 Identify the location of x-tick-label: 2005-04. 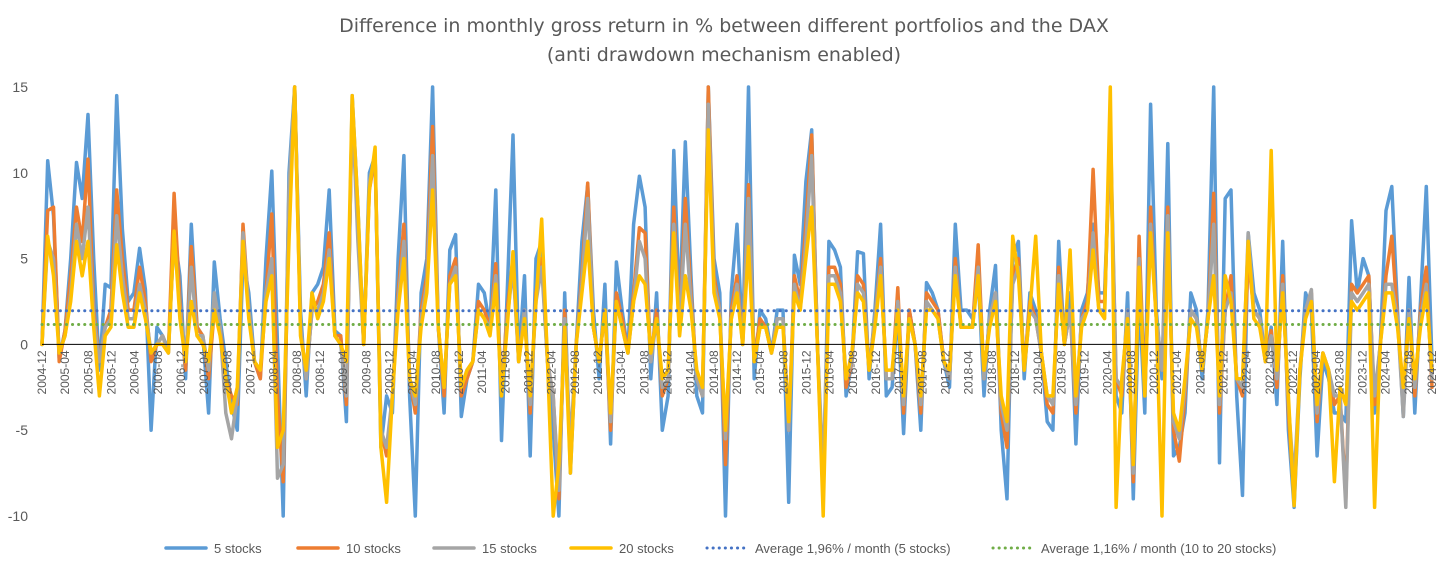
(65, 372).